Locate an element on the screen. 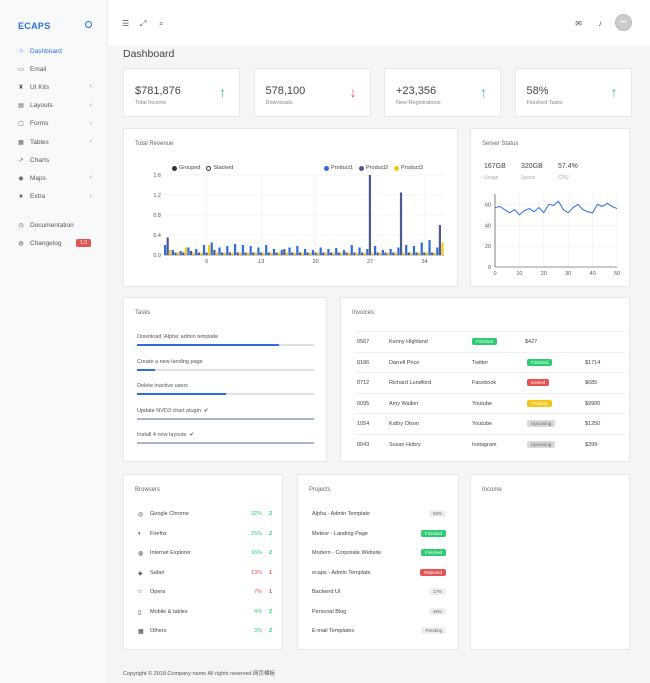 This screenshot has width=650, height=683. sidebar-item-label: Tables is located at coordinates (39, 142).